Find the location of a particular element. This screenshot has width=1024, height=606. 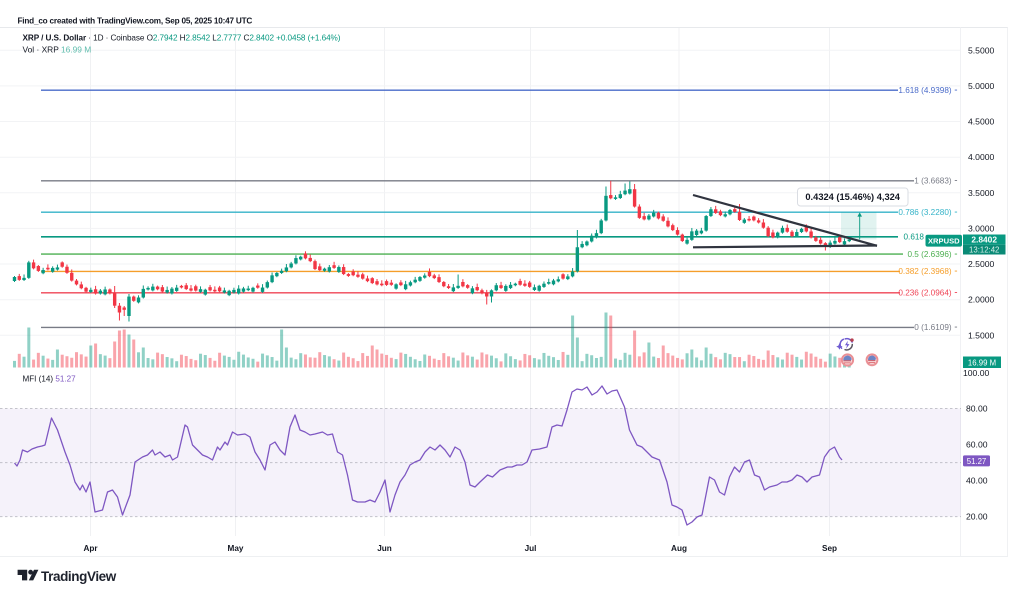

svg-text: MFI (14) 51.27 is located at coordinates (50, 378).